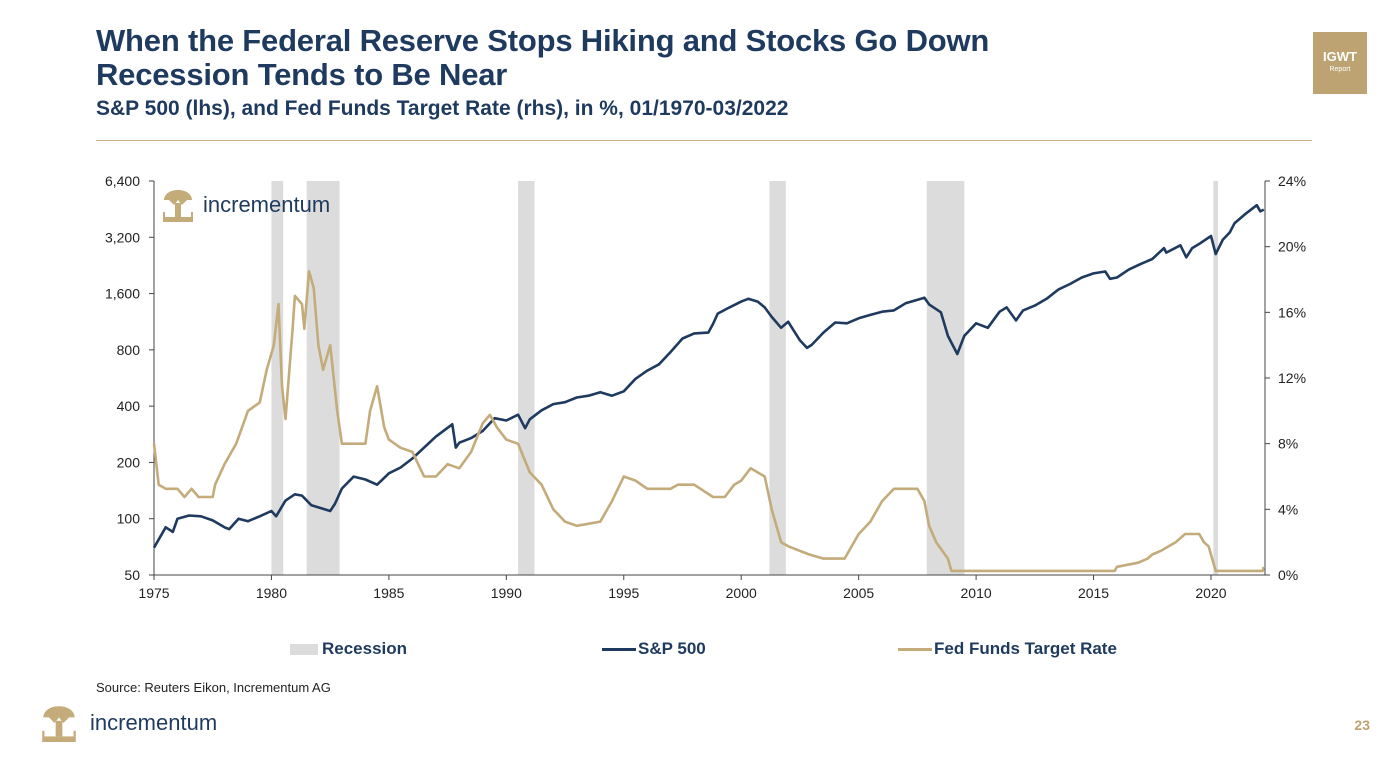 The image size is (1400, 757). I want to click on legend-swatch-fed-funds, so click(915, 649).